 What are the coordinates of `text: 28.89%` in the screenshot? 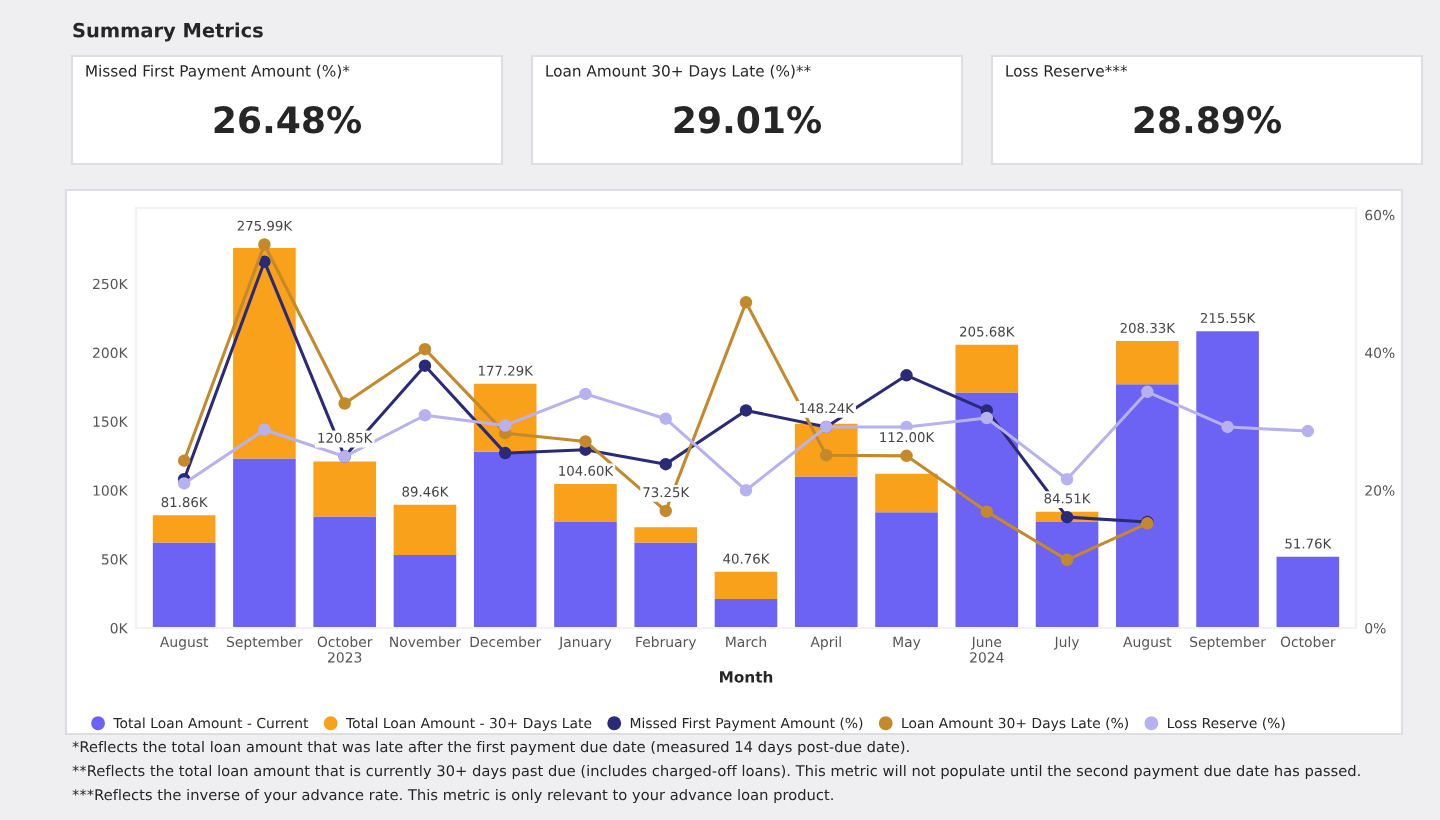 It's located at (1208, 120).